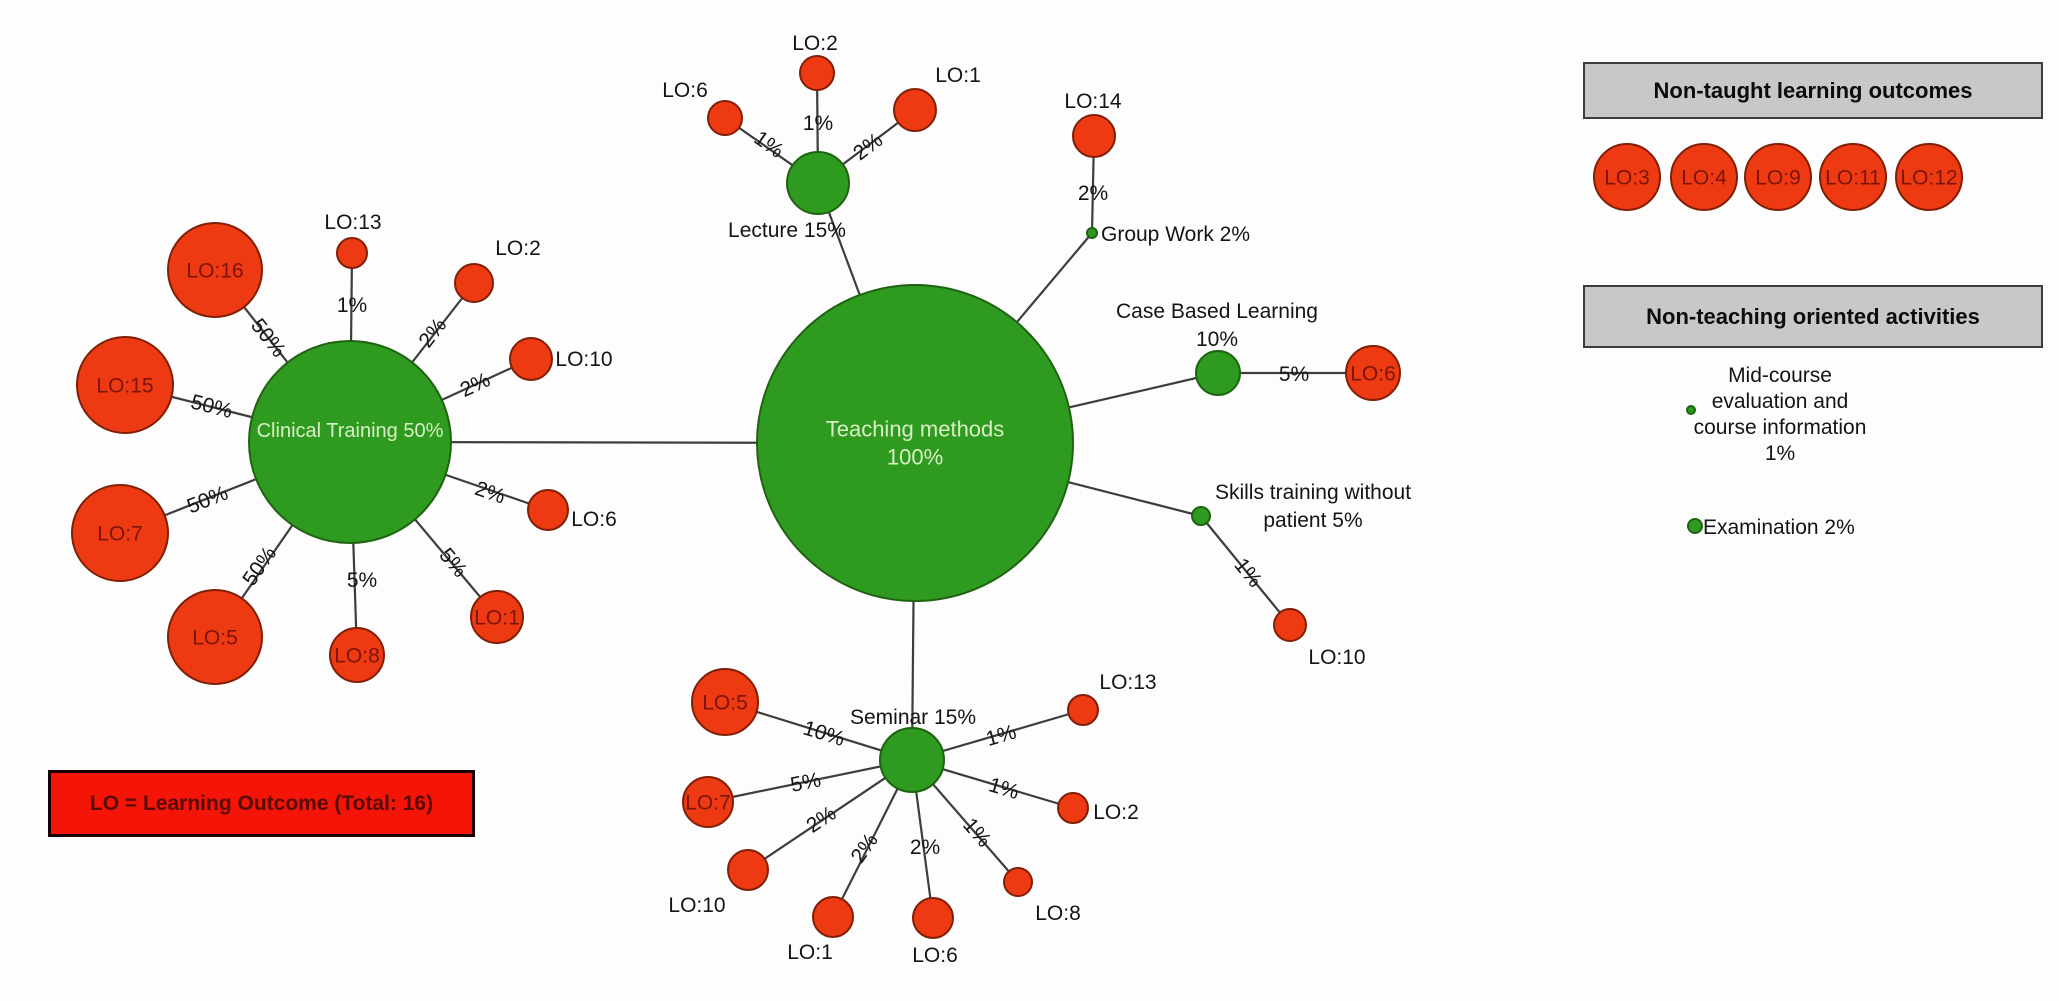 The height and width of the screenshot is (1001, 2059). I want to click on legend-header-non-teaching-label: Non-teaching oriented activities, so click(1813, 316).